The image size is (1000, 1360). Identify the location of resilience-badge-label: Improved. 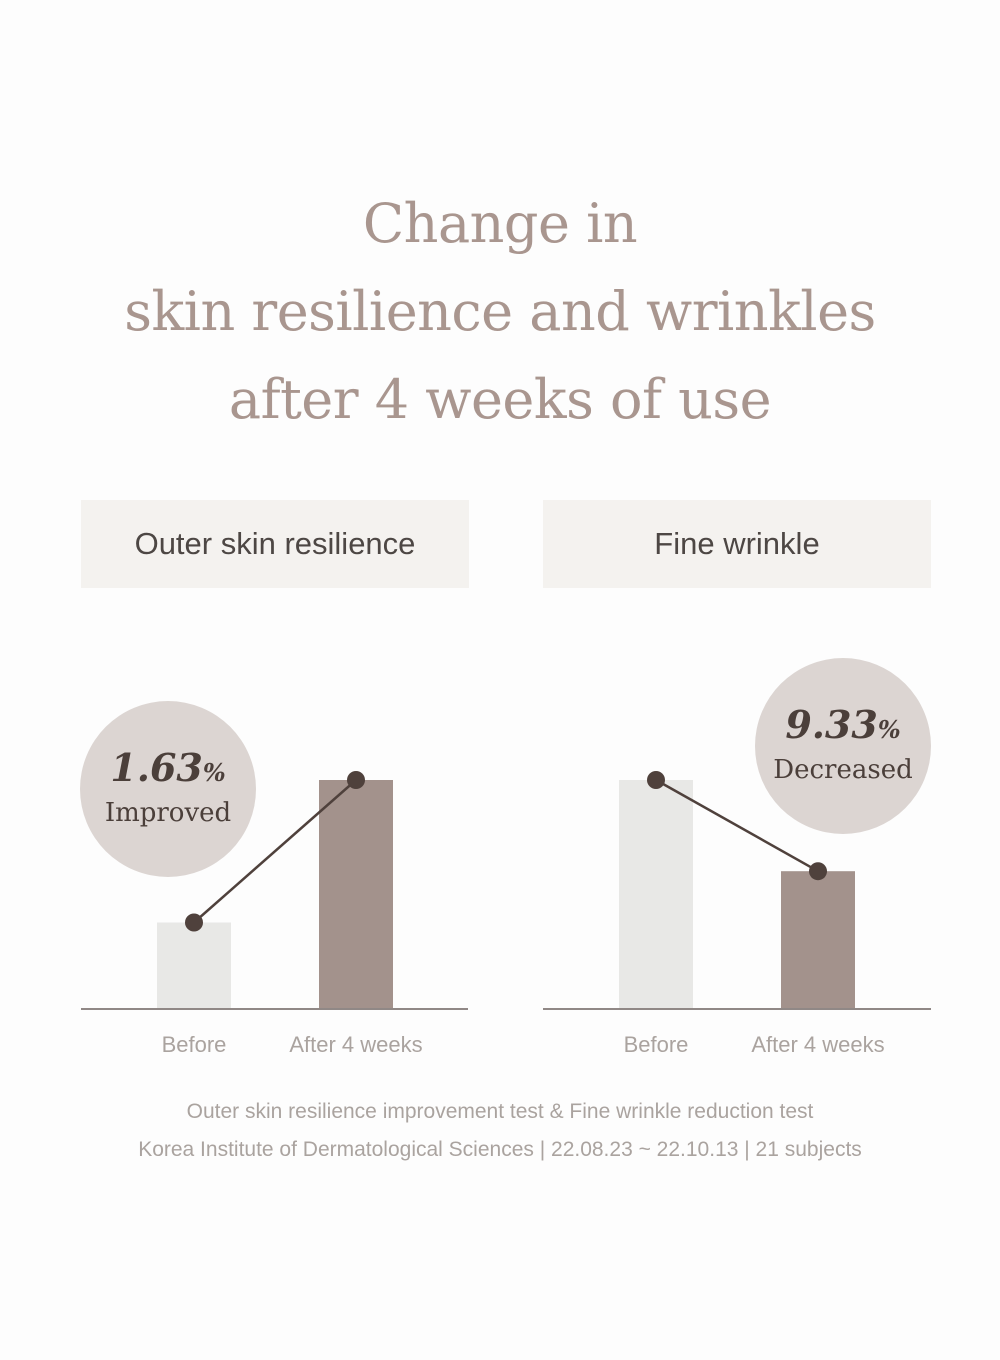
(168, 813).